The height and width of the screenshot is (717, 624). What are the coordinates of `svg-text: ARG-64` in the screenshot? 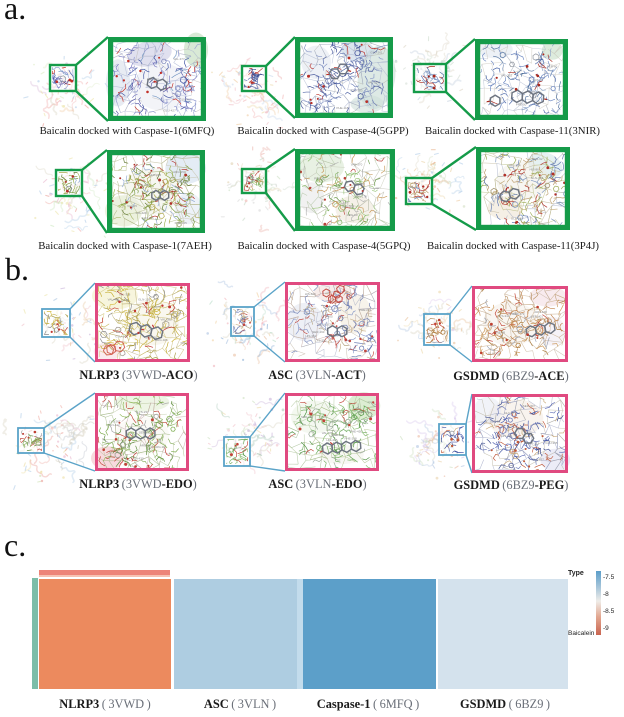 It's located at (145, 446).